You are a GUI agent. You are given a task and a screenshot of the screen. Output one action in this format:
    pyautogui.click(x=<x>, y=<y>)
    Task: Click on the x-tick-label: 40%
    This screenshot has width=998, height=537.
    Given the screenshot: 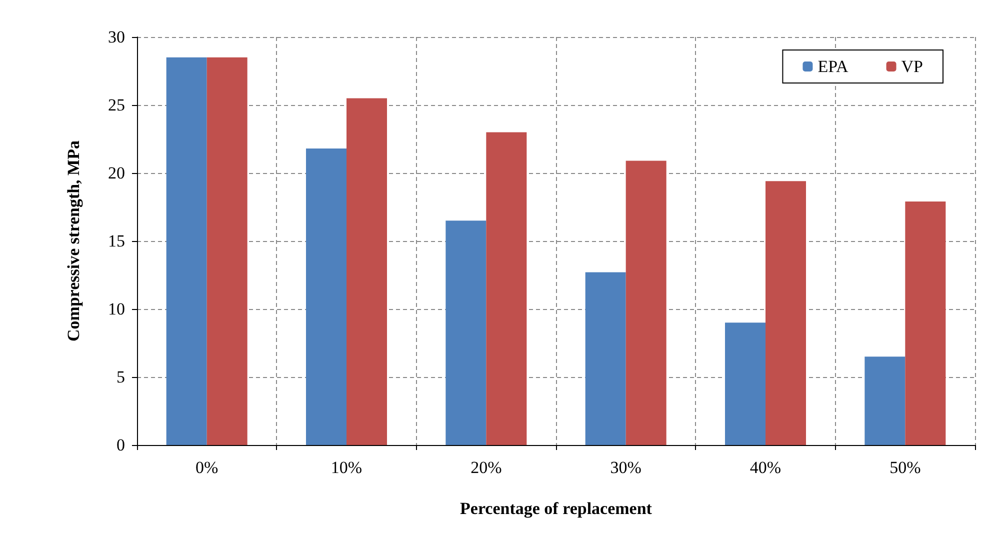 What is the action you would take?
    pyautogui.click(x=766, y=467)
    